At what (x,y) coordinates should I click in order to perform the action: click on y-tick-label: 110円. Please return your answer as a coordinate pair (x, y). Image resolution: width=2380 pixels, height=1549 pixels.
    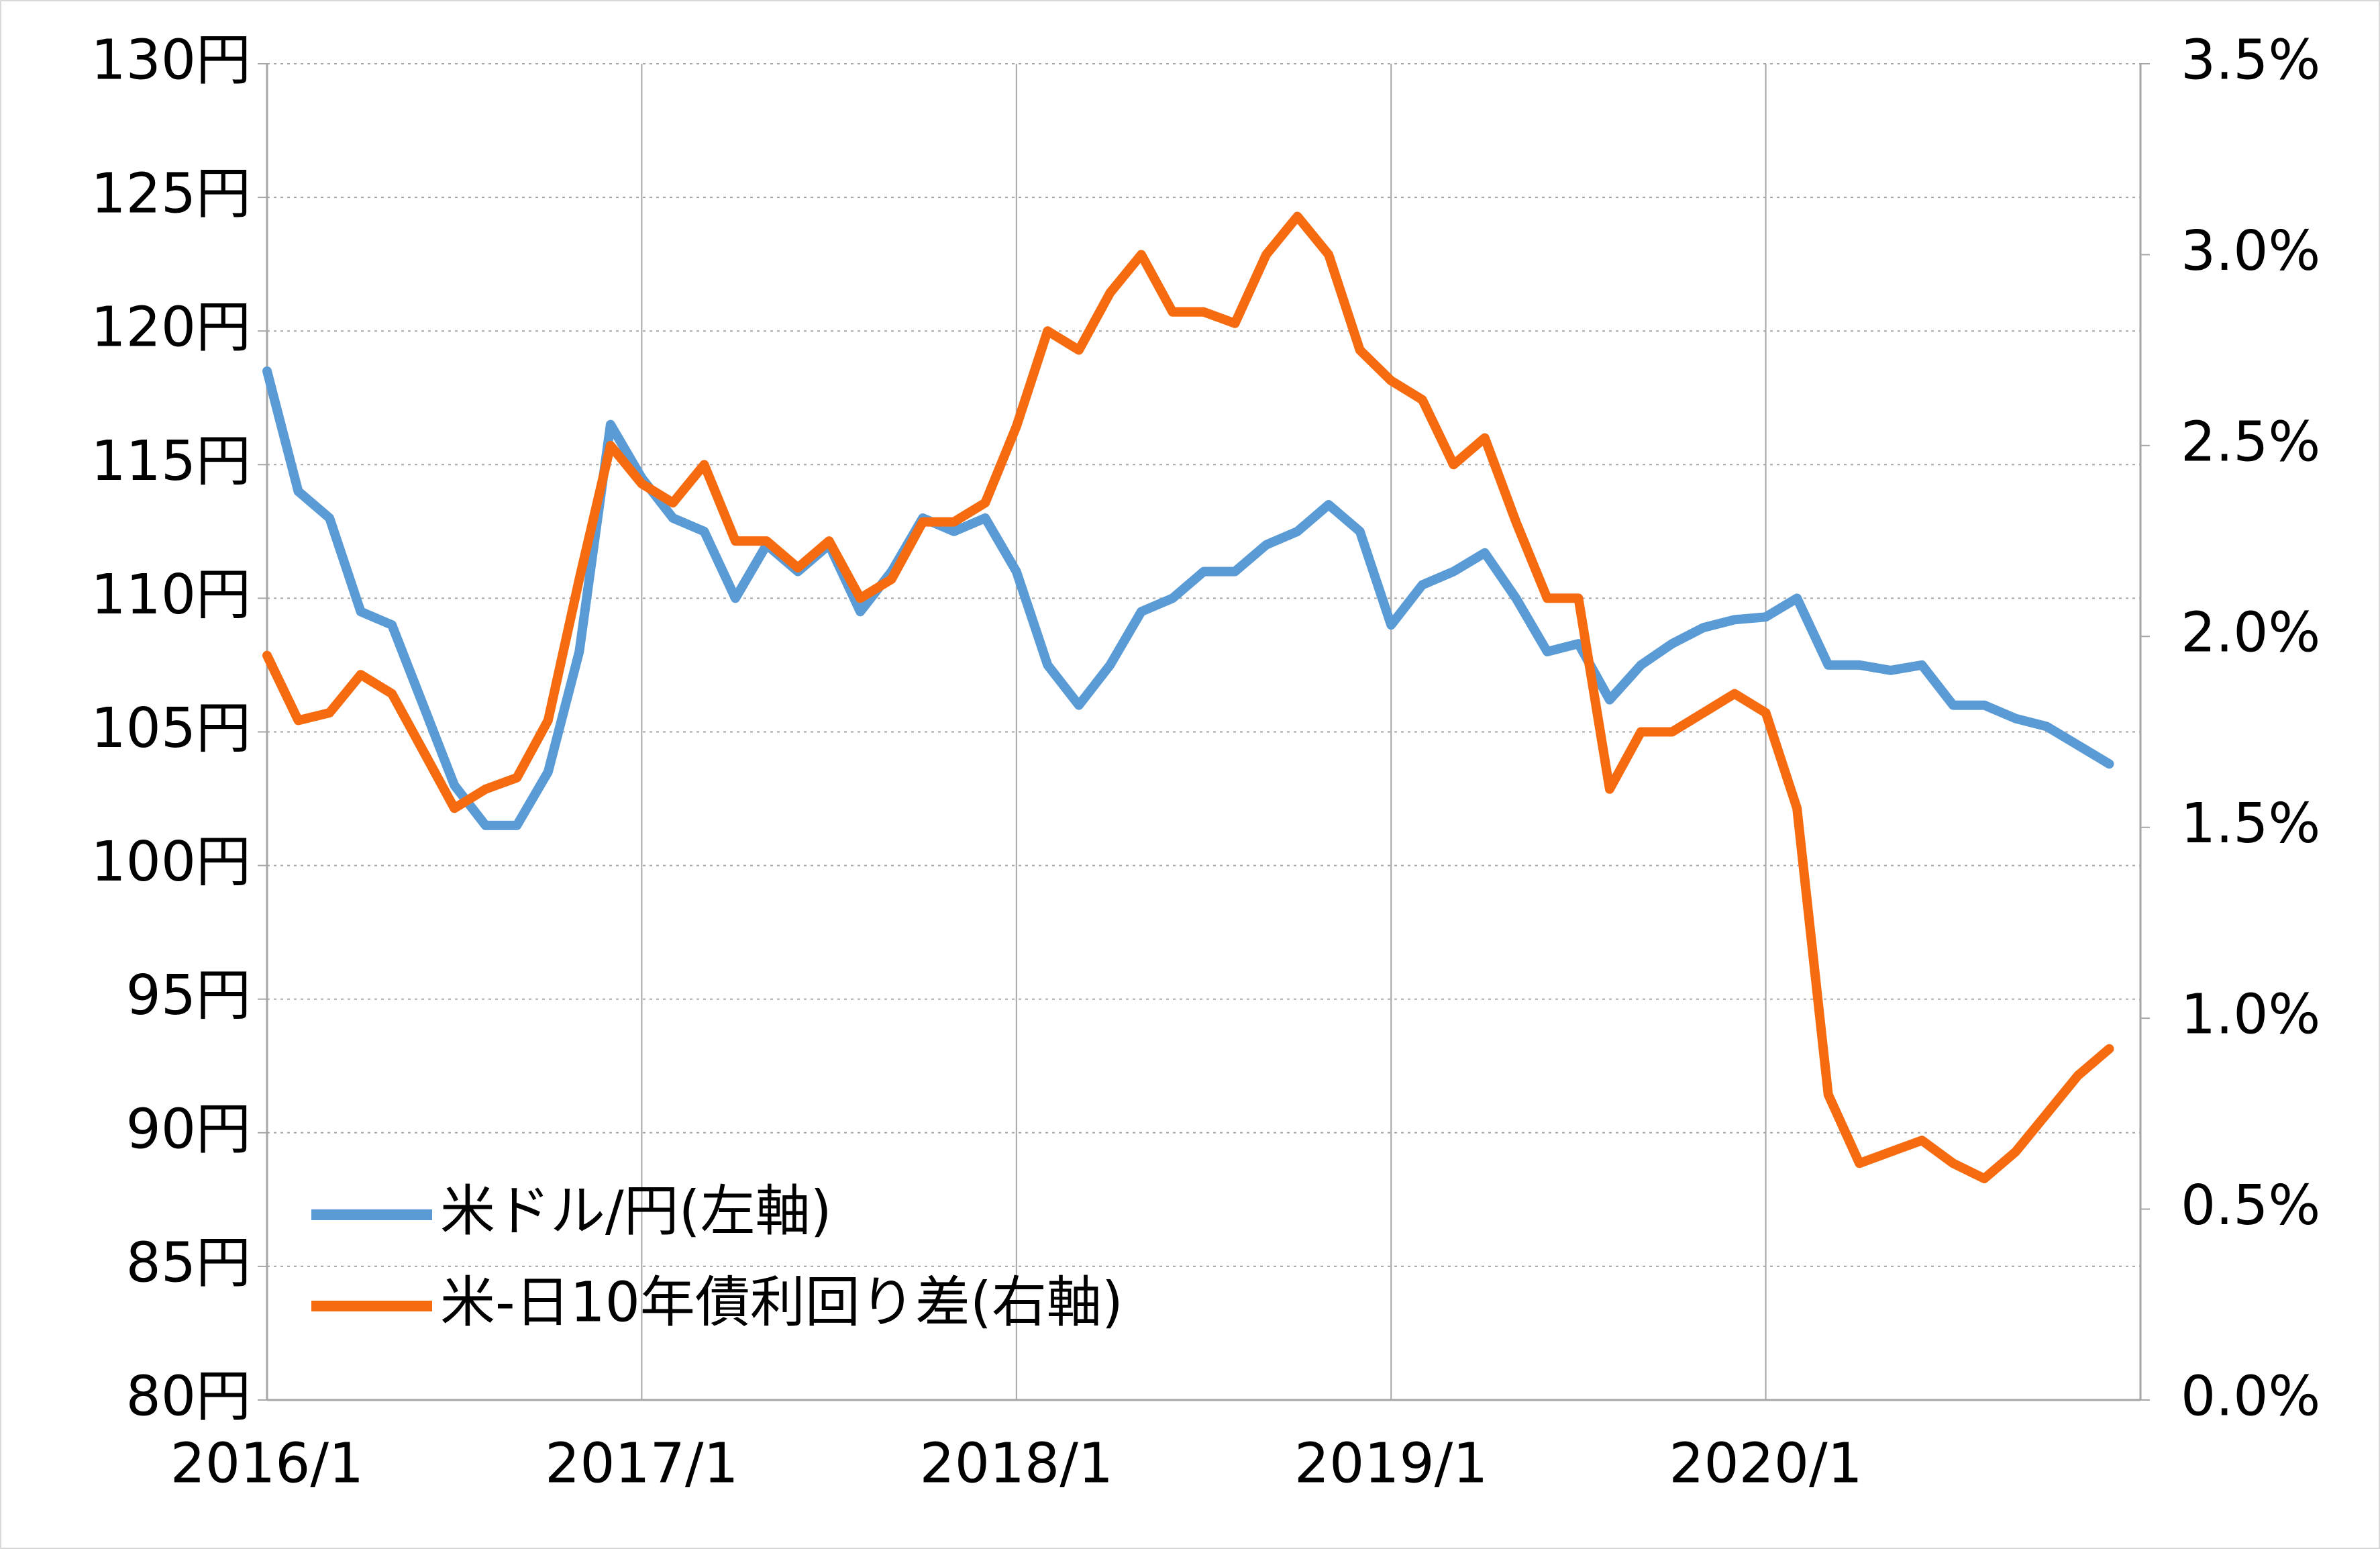
    Looking at the image, I should click on (171, 595).